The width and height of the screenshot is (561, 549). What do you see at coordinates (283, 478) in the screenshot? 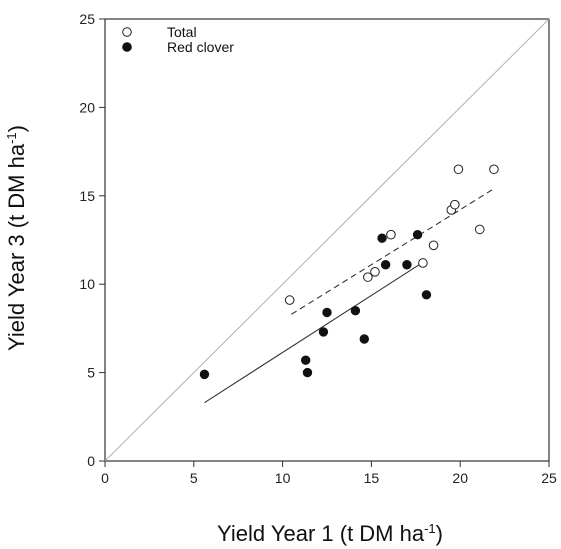
I see `x-tick-label: 10` at bounding box center [283, 478].